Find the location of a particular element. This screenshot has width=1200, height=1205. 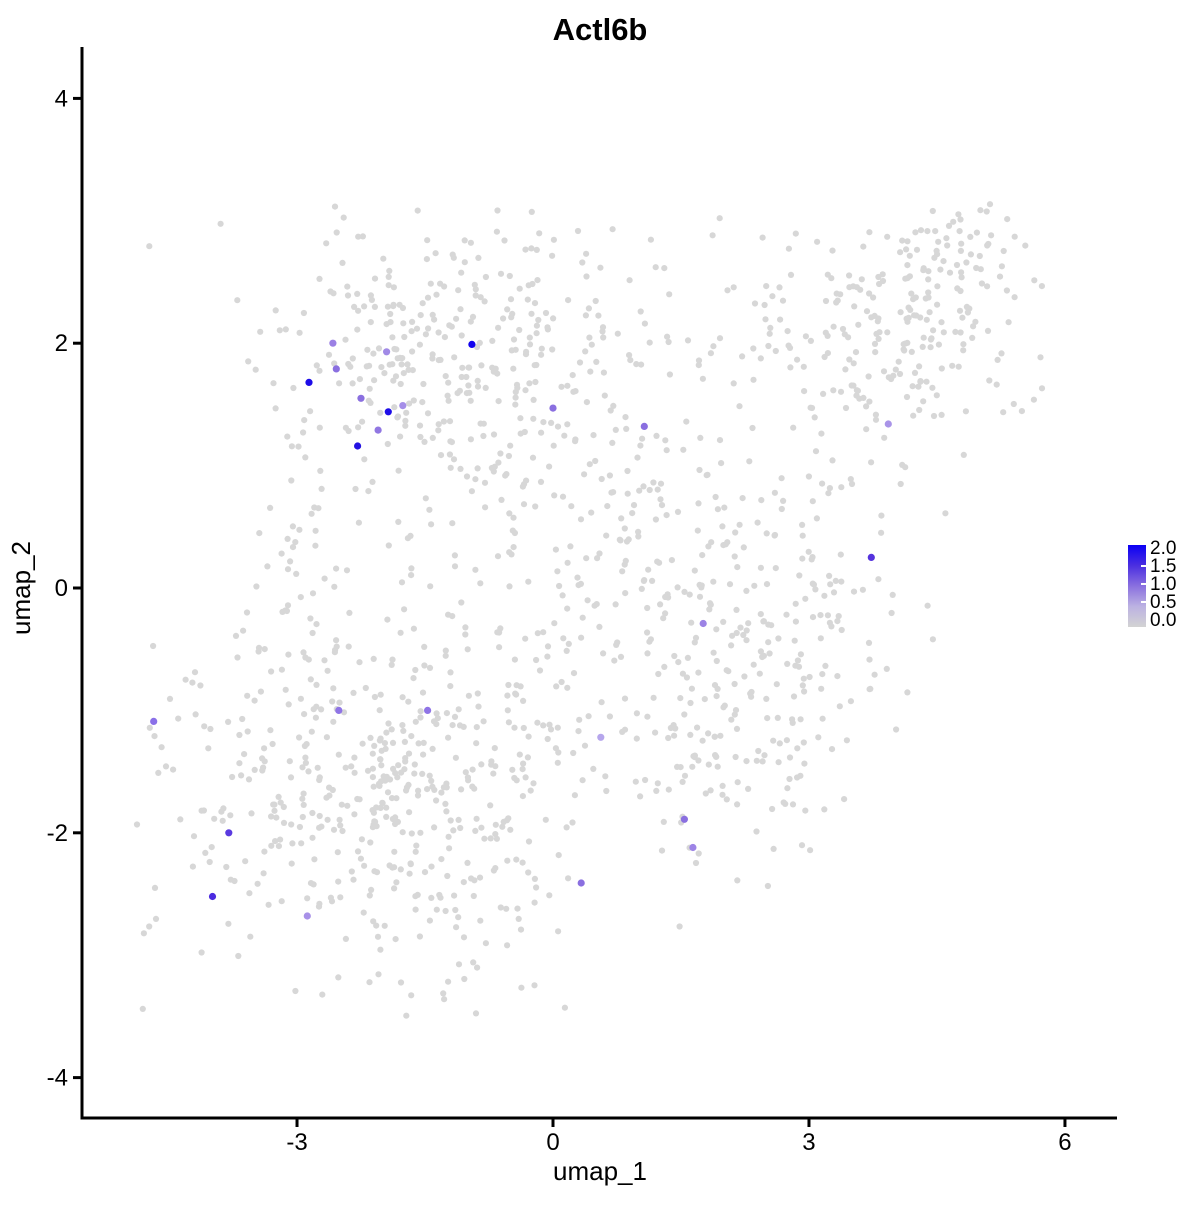

cell-point-expressing is located at coordinates (581, 883).